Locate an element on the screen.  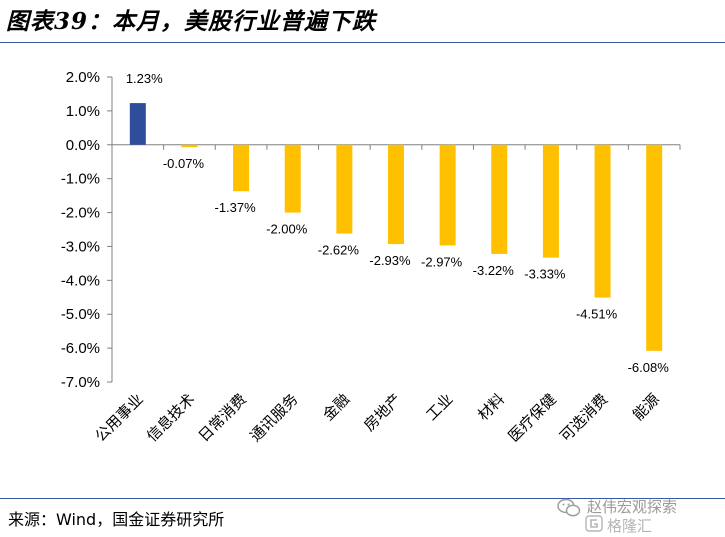
chart-title: 图表39：本月，美股行业普遍下跌 is located at coordinates (191, 21).